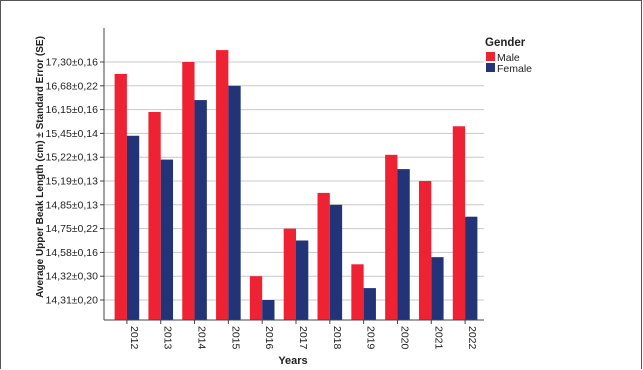  Describe the element at coordinates (269, 338) in the screenshot. I see `x-tick-label: 2016` at that location.